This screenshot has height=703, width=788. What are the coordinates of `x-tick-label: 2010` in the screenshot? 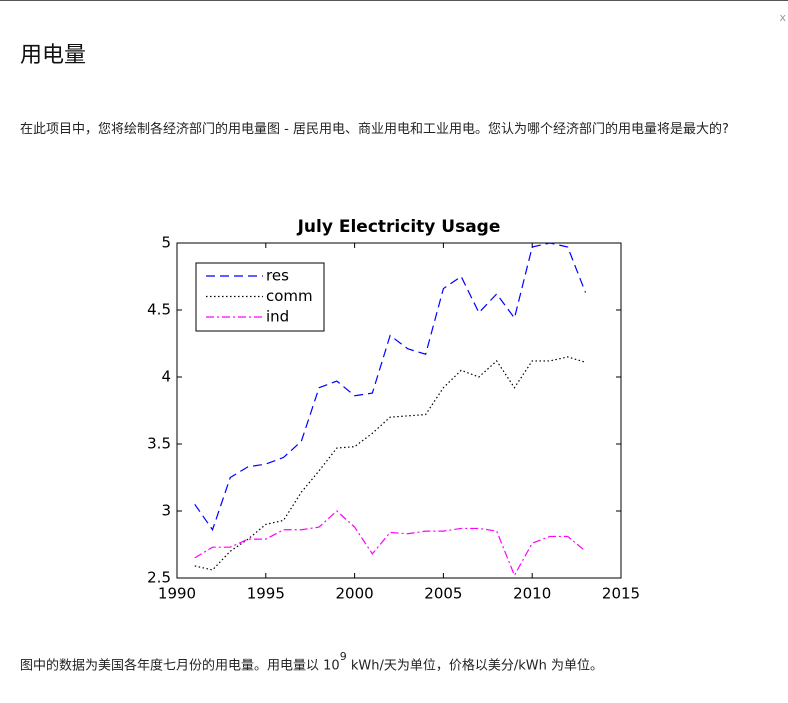 It's located at (532, 594).